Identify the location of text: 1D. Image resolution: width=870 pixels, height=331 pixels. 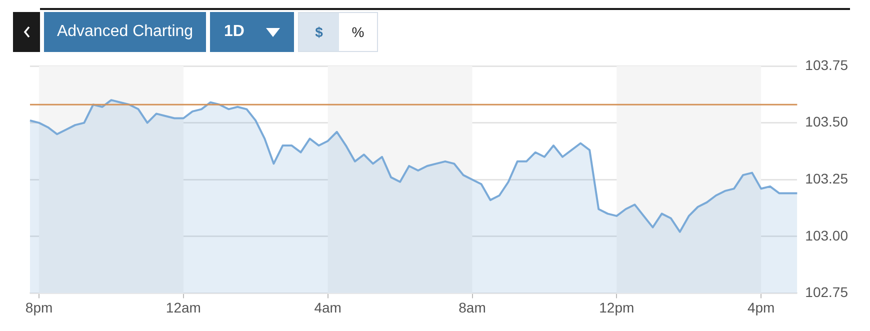
(234, 32).